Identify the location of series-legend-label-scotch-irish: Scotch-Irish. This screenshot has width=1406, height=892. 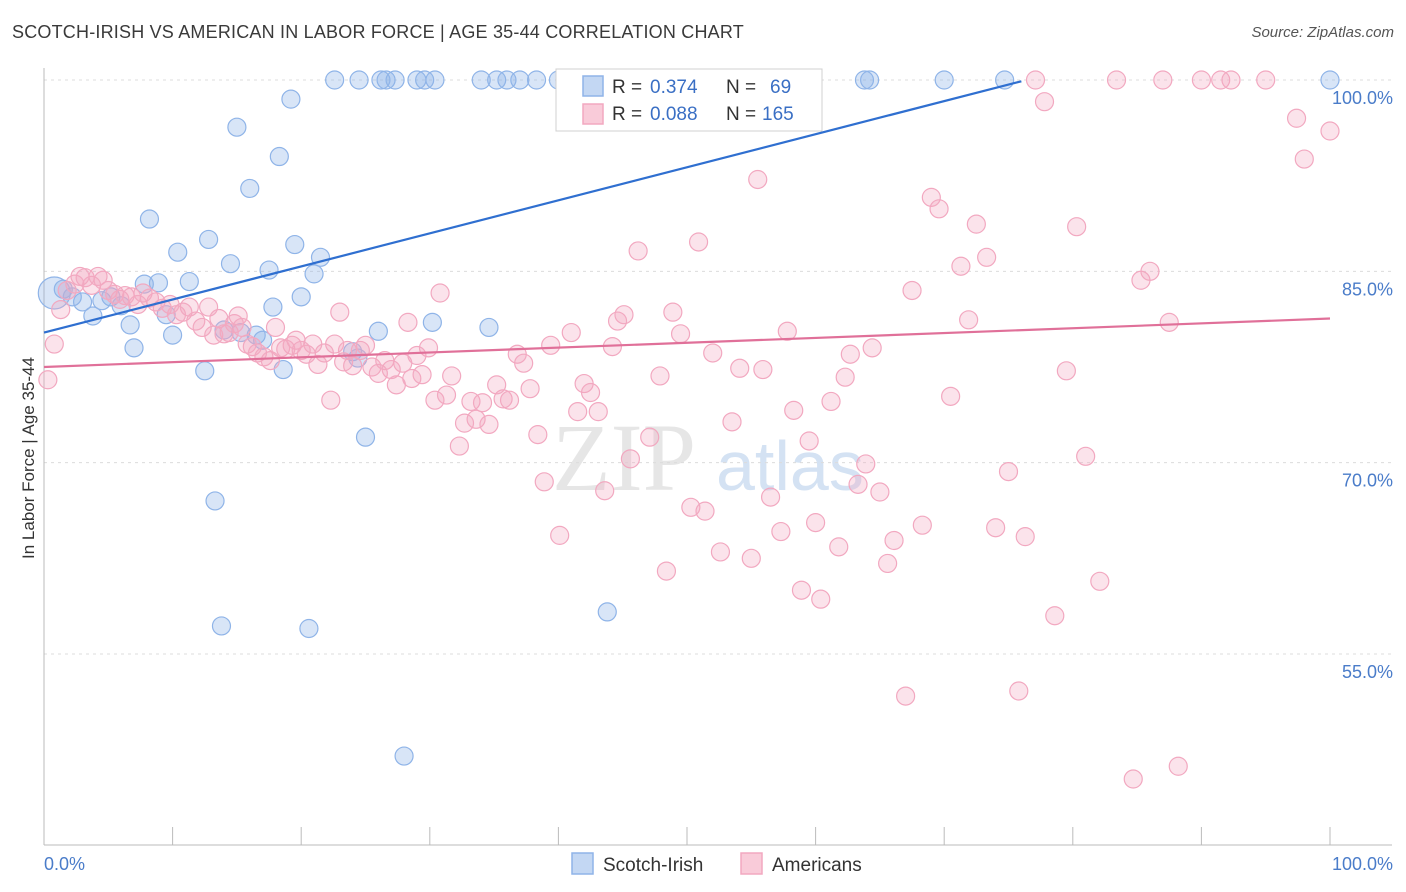
(653, 865).